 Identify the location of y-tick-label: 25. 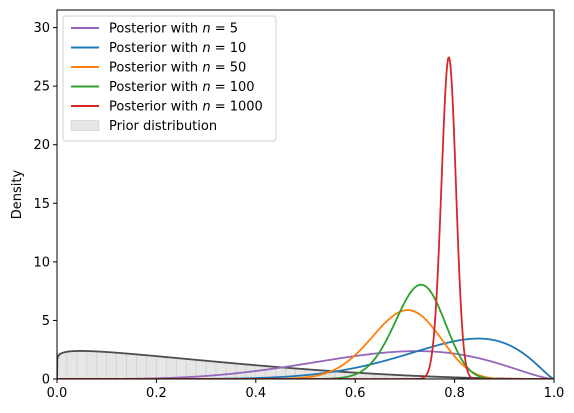
(41, 87).